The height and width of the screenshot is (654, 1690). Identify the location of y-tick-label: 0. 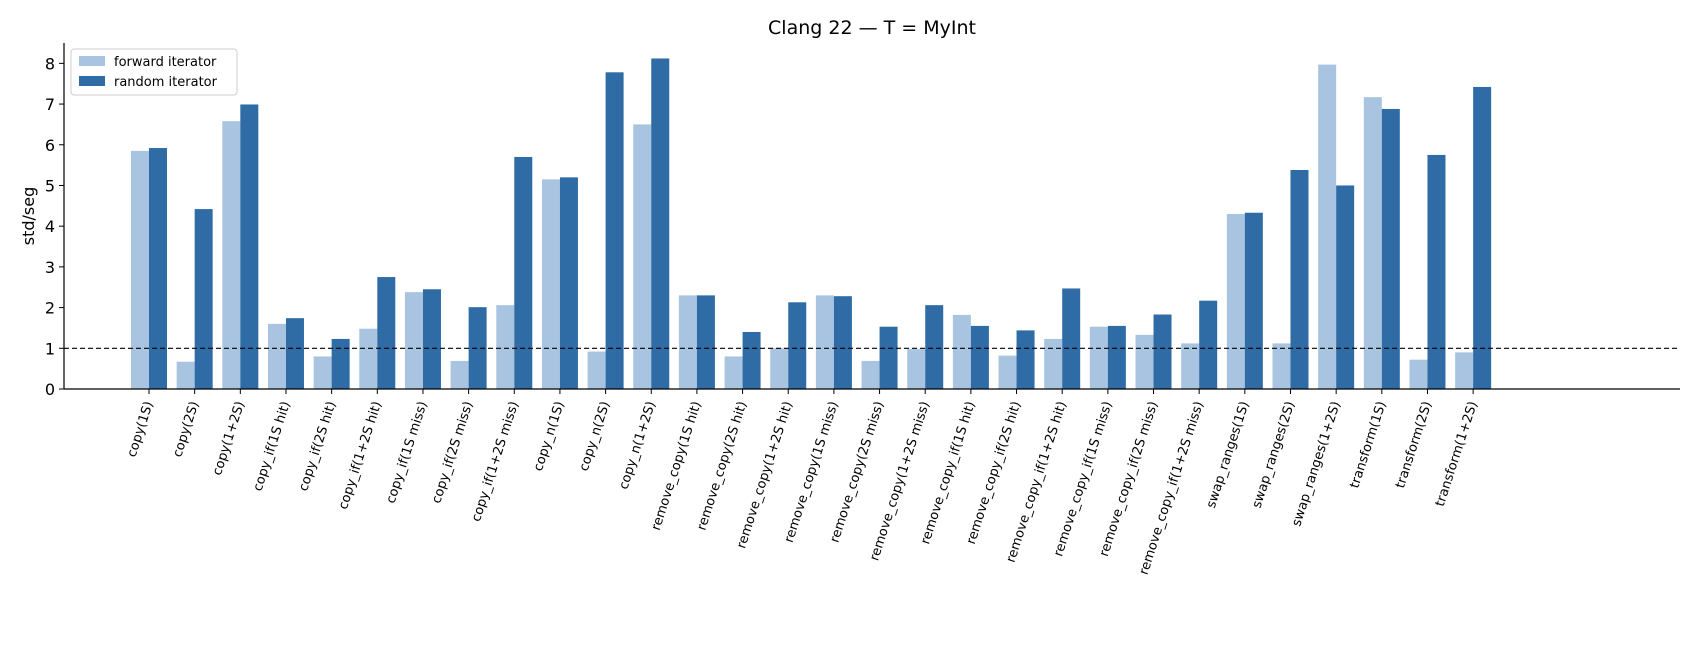
(50, 389).